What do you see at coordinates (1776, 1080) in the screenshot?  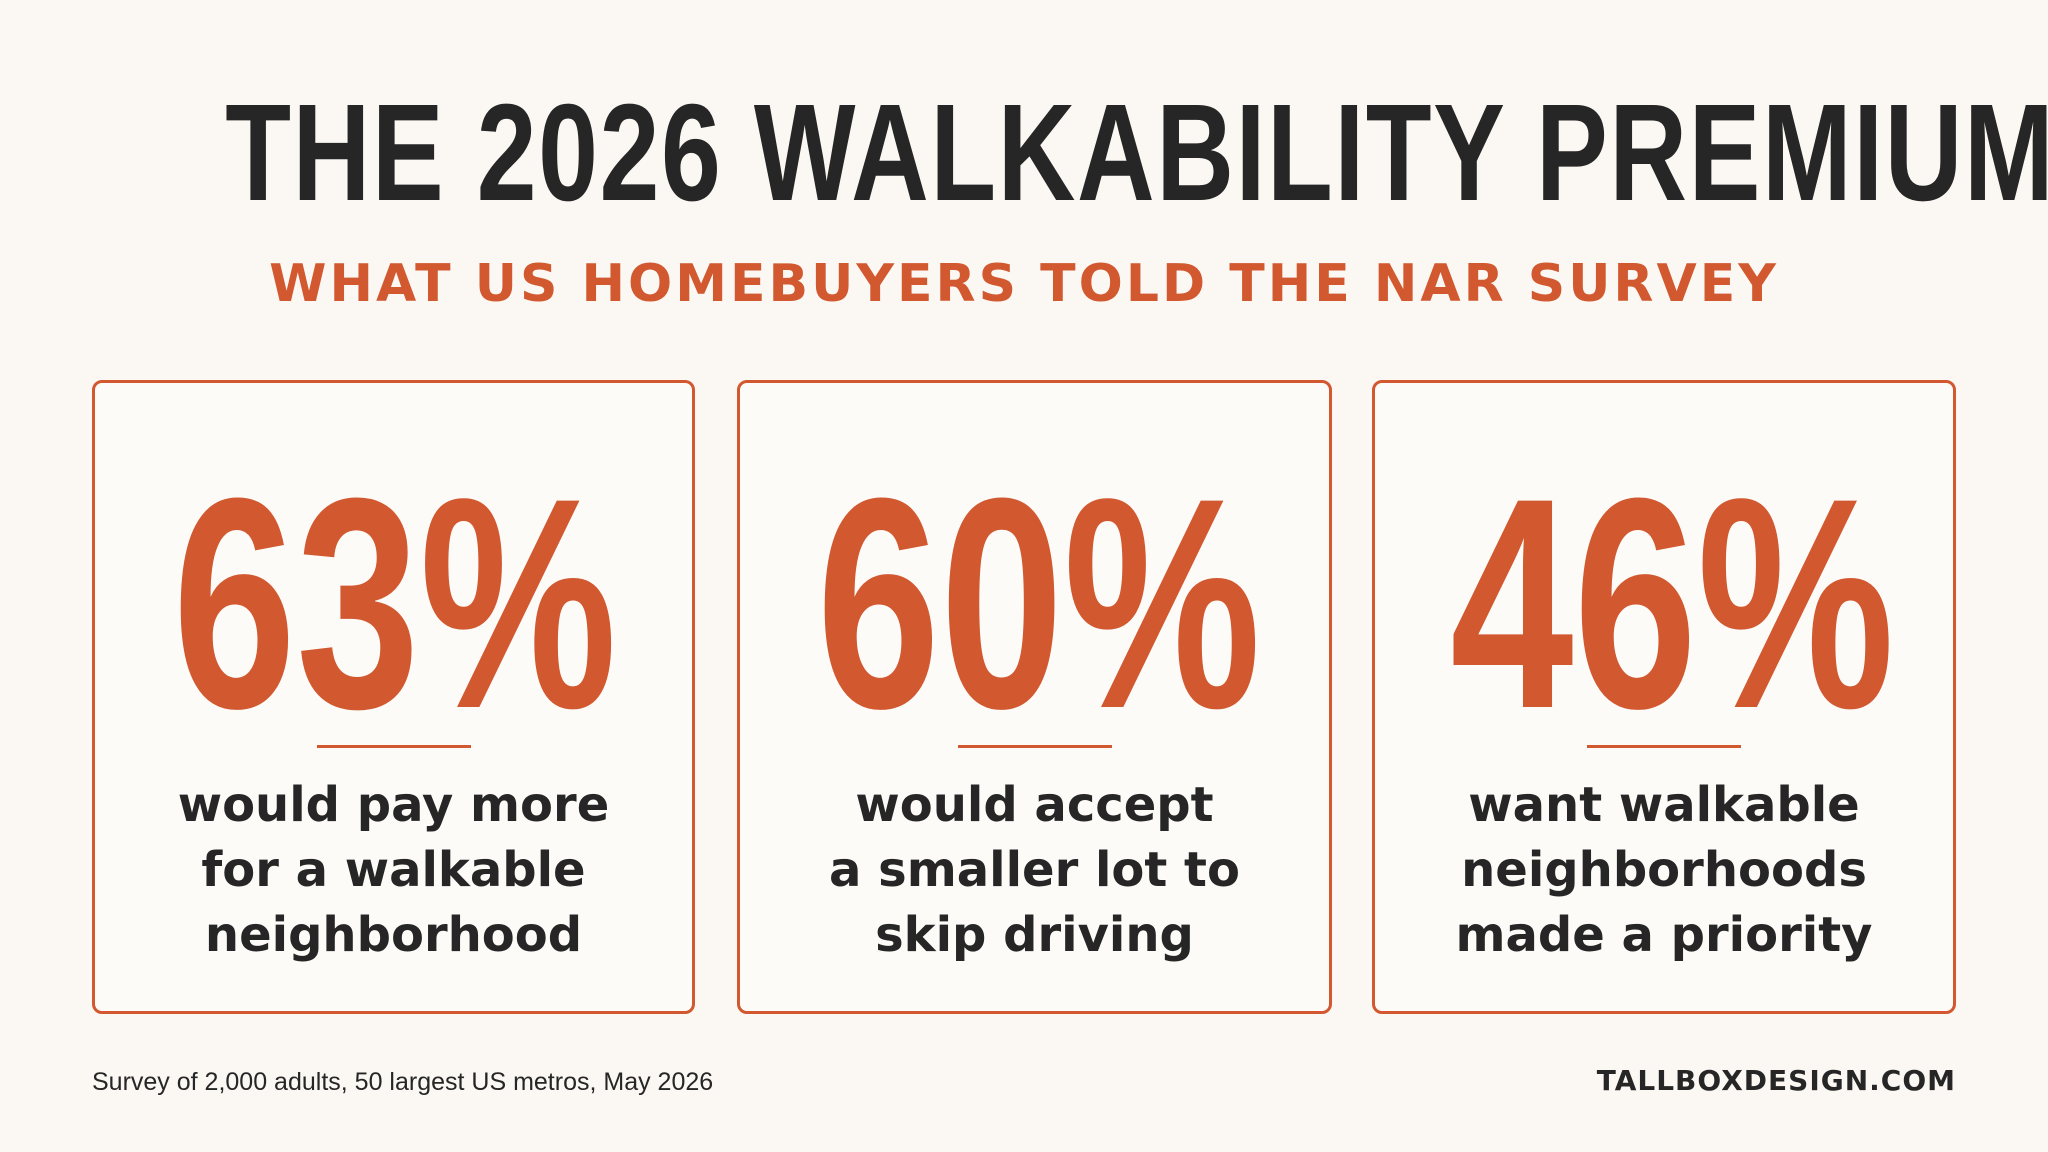 I see `brand-url: TALLBOXDESIGN.COM` at bounding box center [1776, 1080].